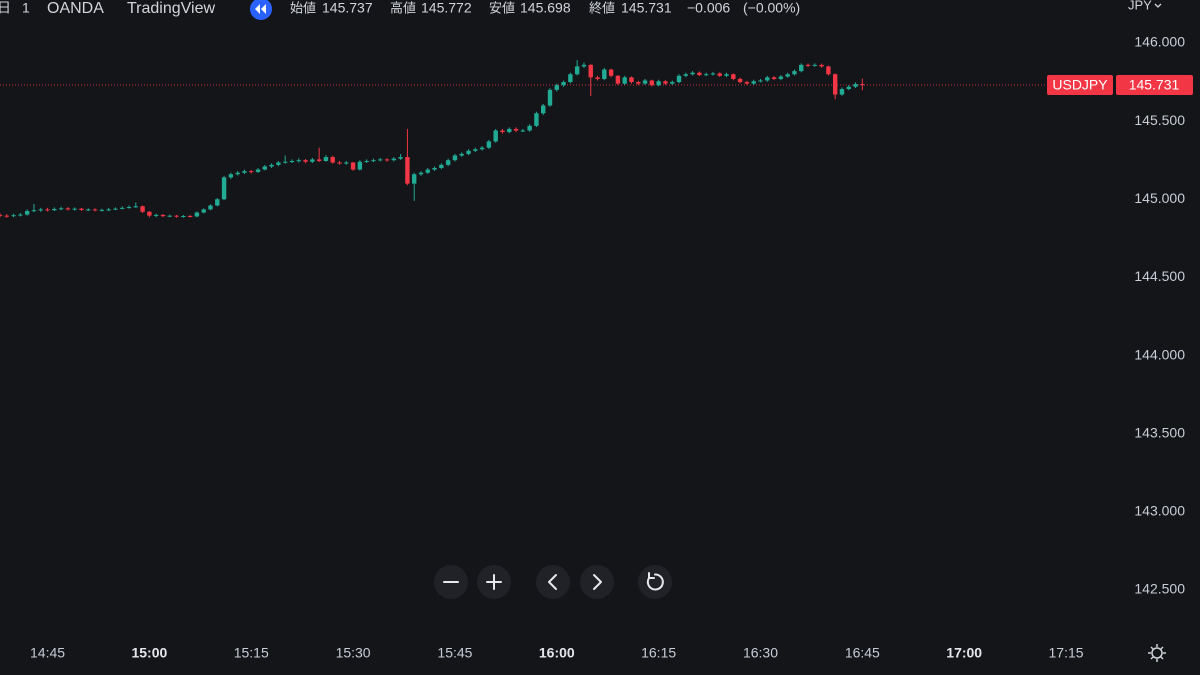  What do you see at coordinates (171, 8) in the screenshot?
I see `source: TradingView` at bounding box center [171, 8].